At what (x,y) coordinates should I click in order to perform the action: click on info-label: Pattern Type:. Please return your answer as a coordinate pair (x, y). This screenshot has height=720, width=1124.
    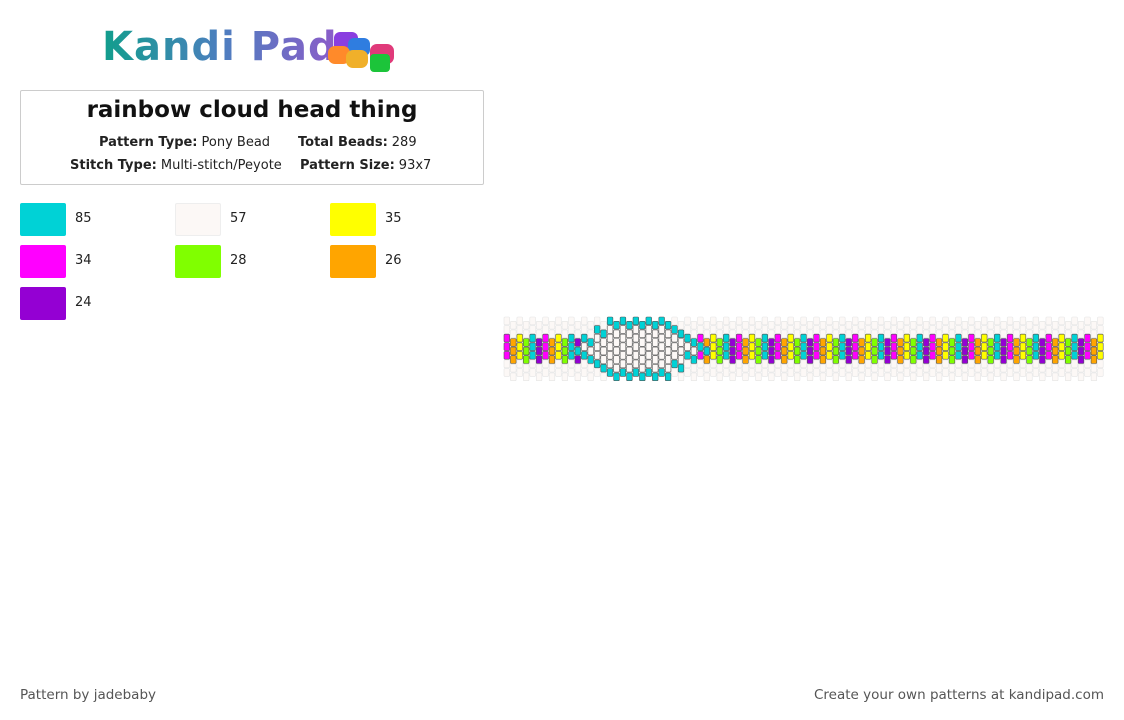
    Looking at the image, I should click on (148, 142).